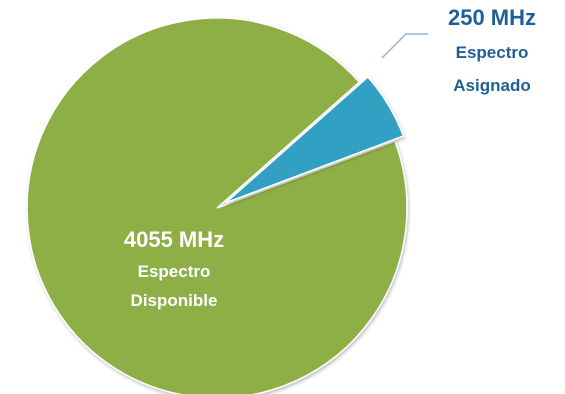 This screenshot has height=394, width=565. What do you see at coordinates (315, 139) in the screenshot?
I see `slice-espectro-asignado` at bounding box center [315, 139].